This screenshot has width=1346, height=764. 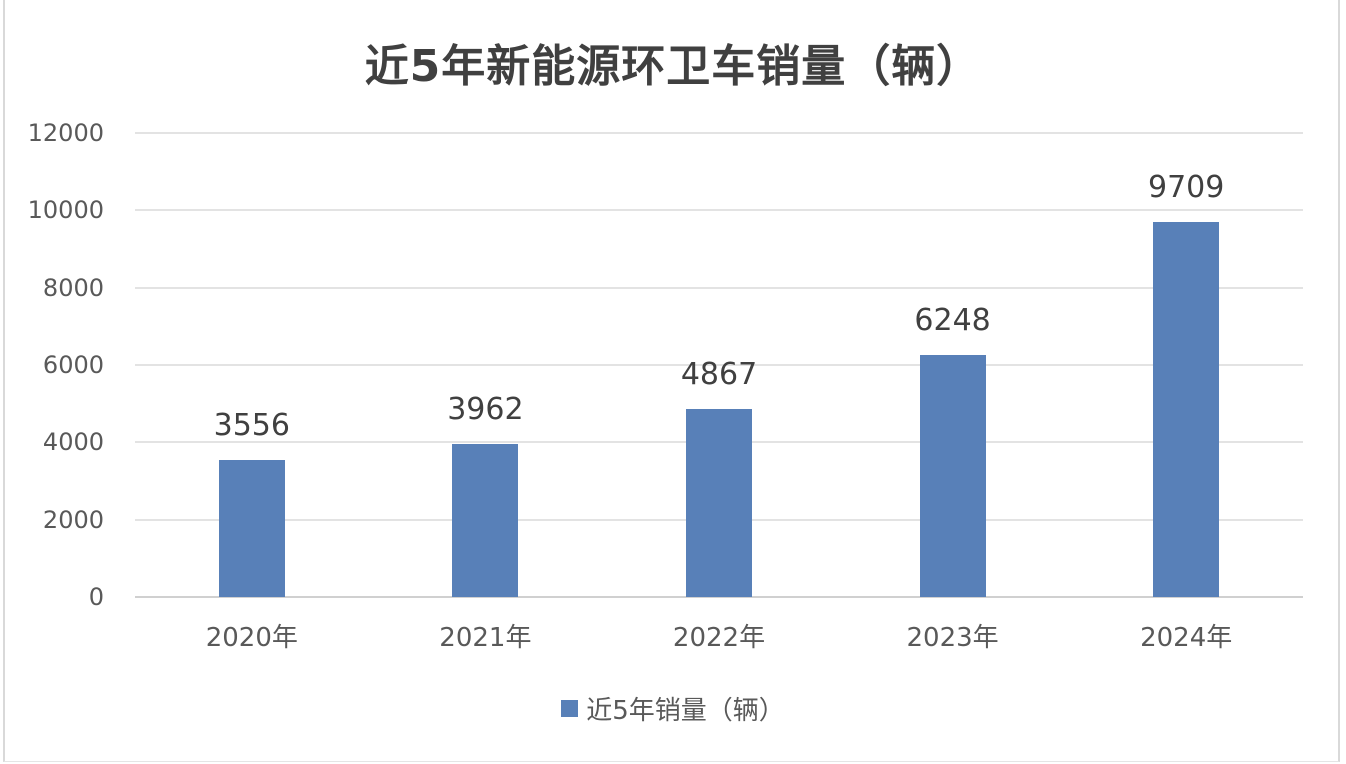 I want to click on data-label: 6248, so click(x=952, y=321).